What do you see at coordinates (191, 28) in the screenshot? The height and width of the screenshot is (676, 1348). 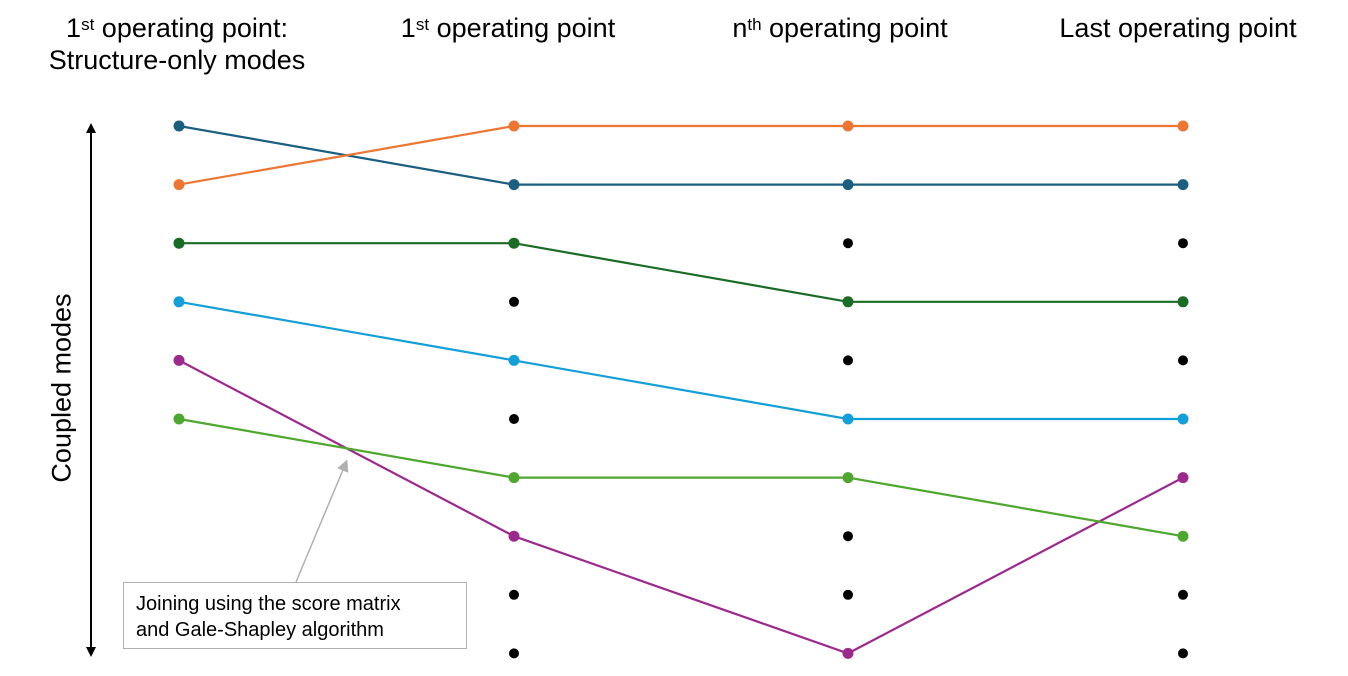 I see `header-text: operating point:` at bounding box center [191, 28].